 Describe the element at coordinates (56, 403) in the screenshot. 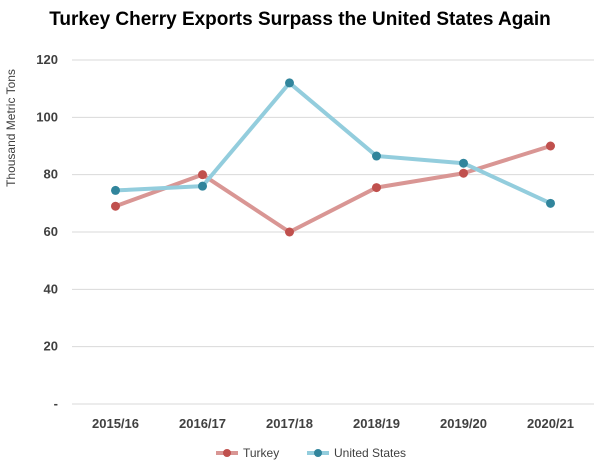

I see `y-tick-label: -` at that location.